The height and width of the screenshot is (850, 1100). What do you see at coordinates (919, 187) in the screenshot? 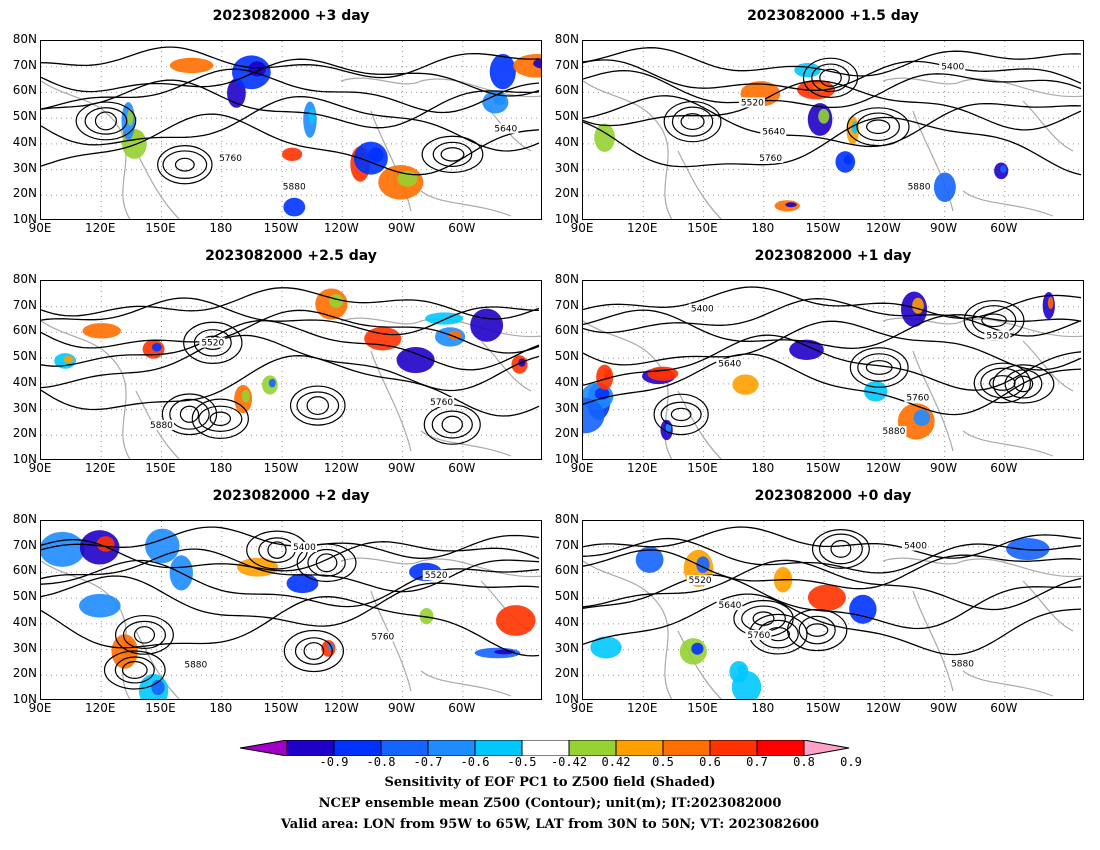
I see `contour-label: 5880` at bounding box center [919, 187].